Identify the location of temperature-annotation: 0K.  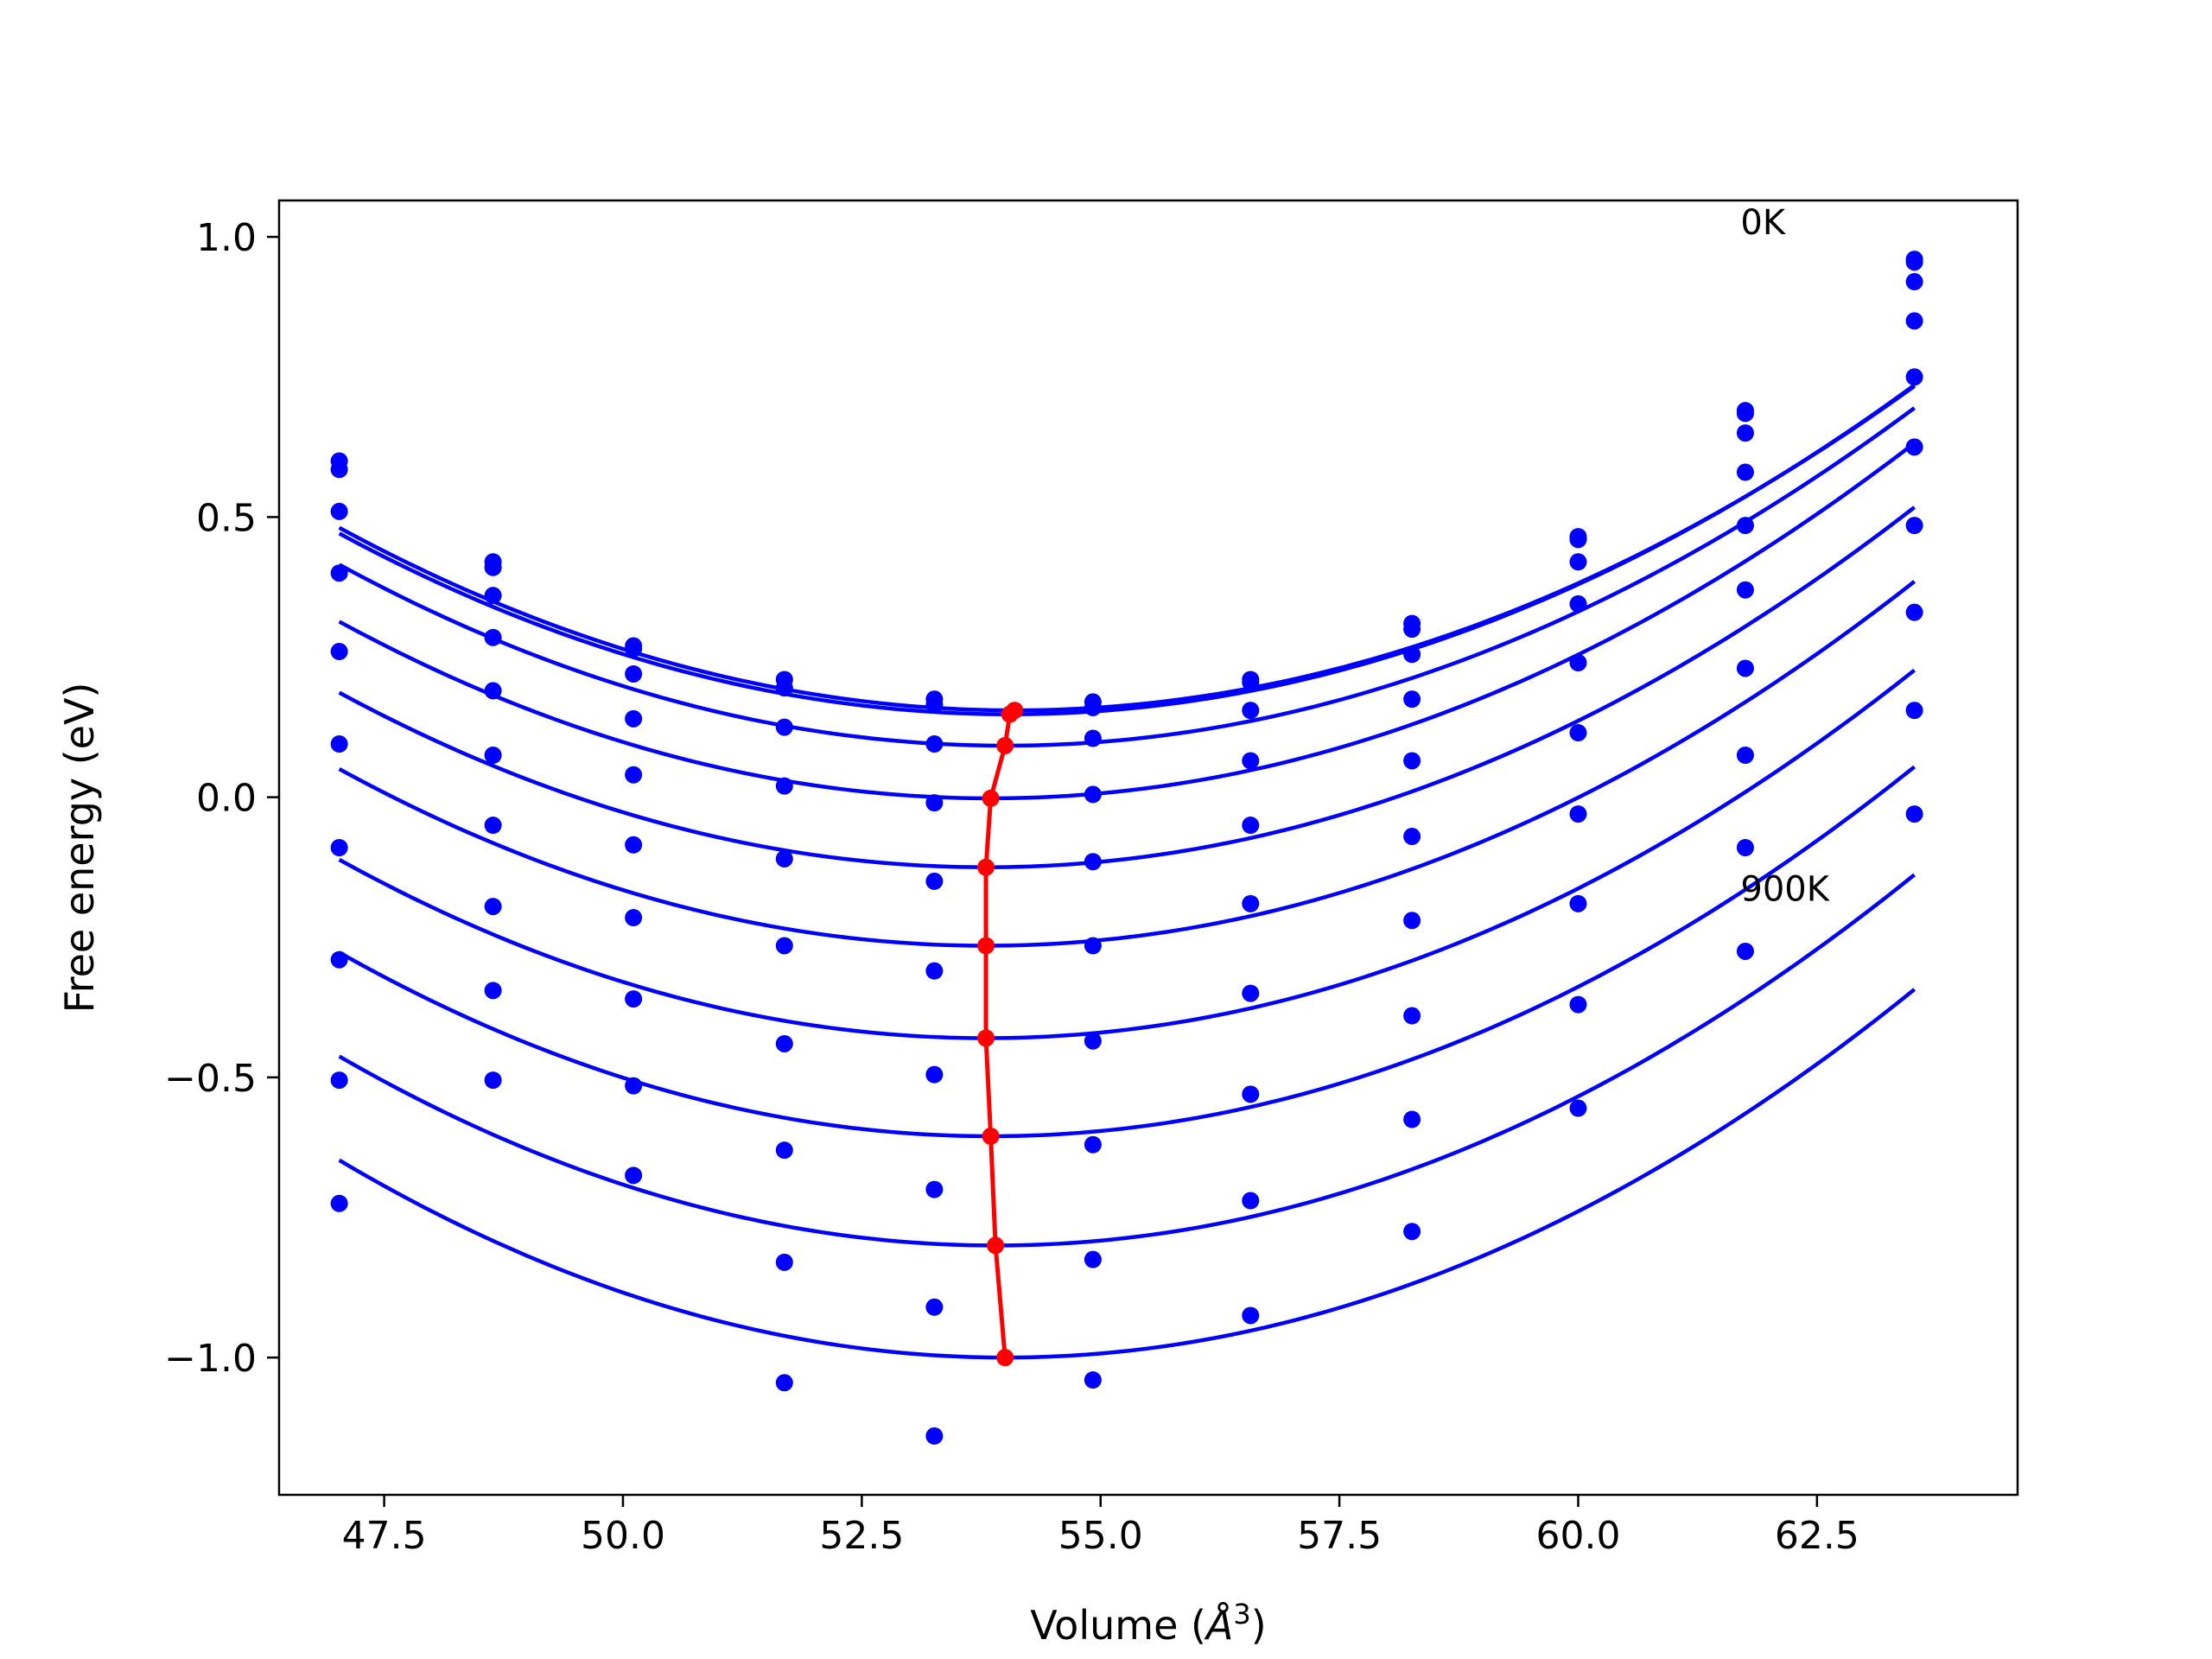
(1763, 223).